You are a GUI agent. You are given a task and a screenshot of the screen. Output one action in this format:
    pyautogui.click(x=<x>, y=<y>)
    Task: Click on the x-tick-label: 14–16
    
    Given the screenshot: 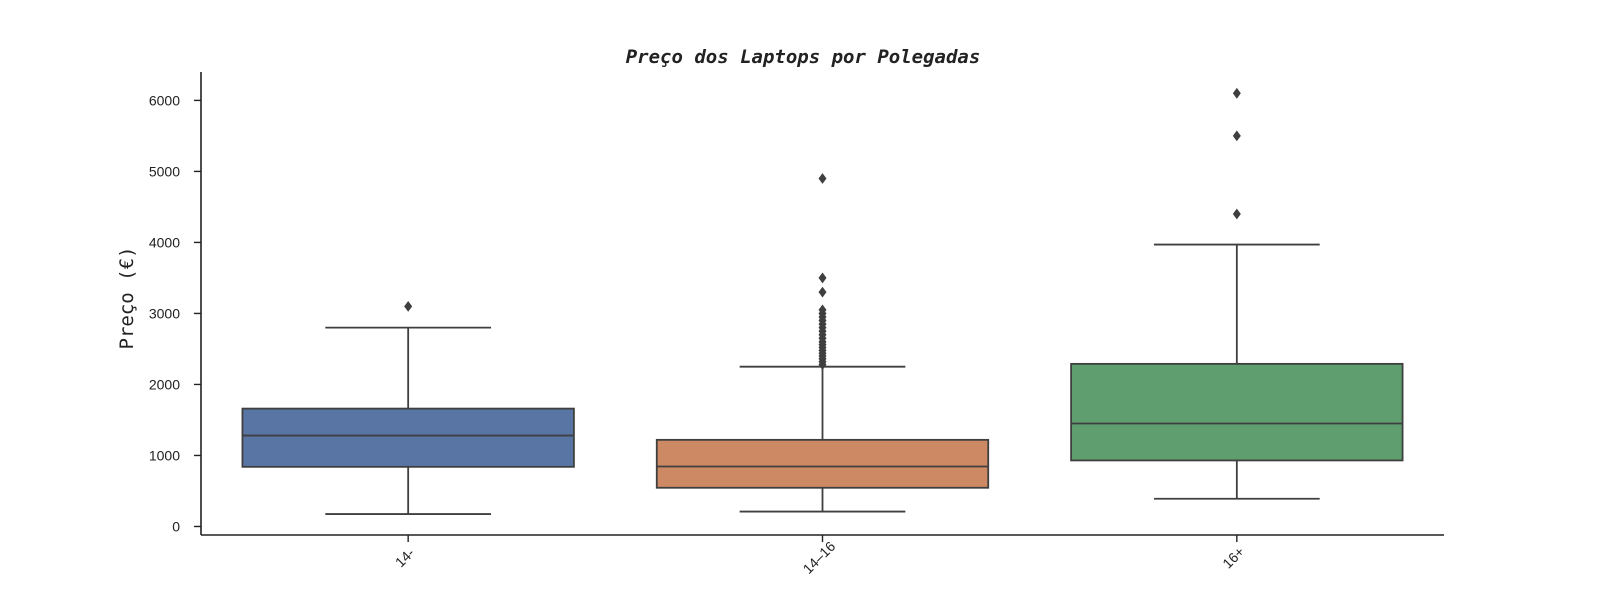 What is the action you would take?
    pyautogui.click(x=819, y=557)
    